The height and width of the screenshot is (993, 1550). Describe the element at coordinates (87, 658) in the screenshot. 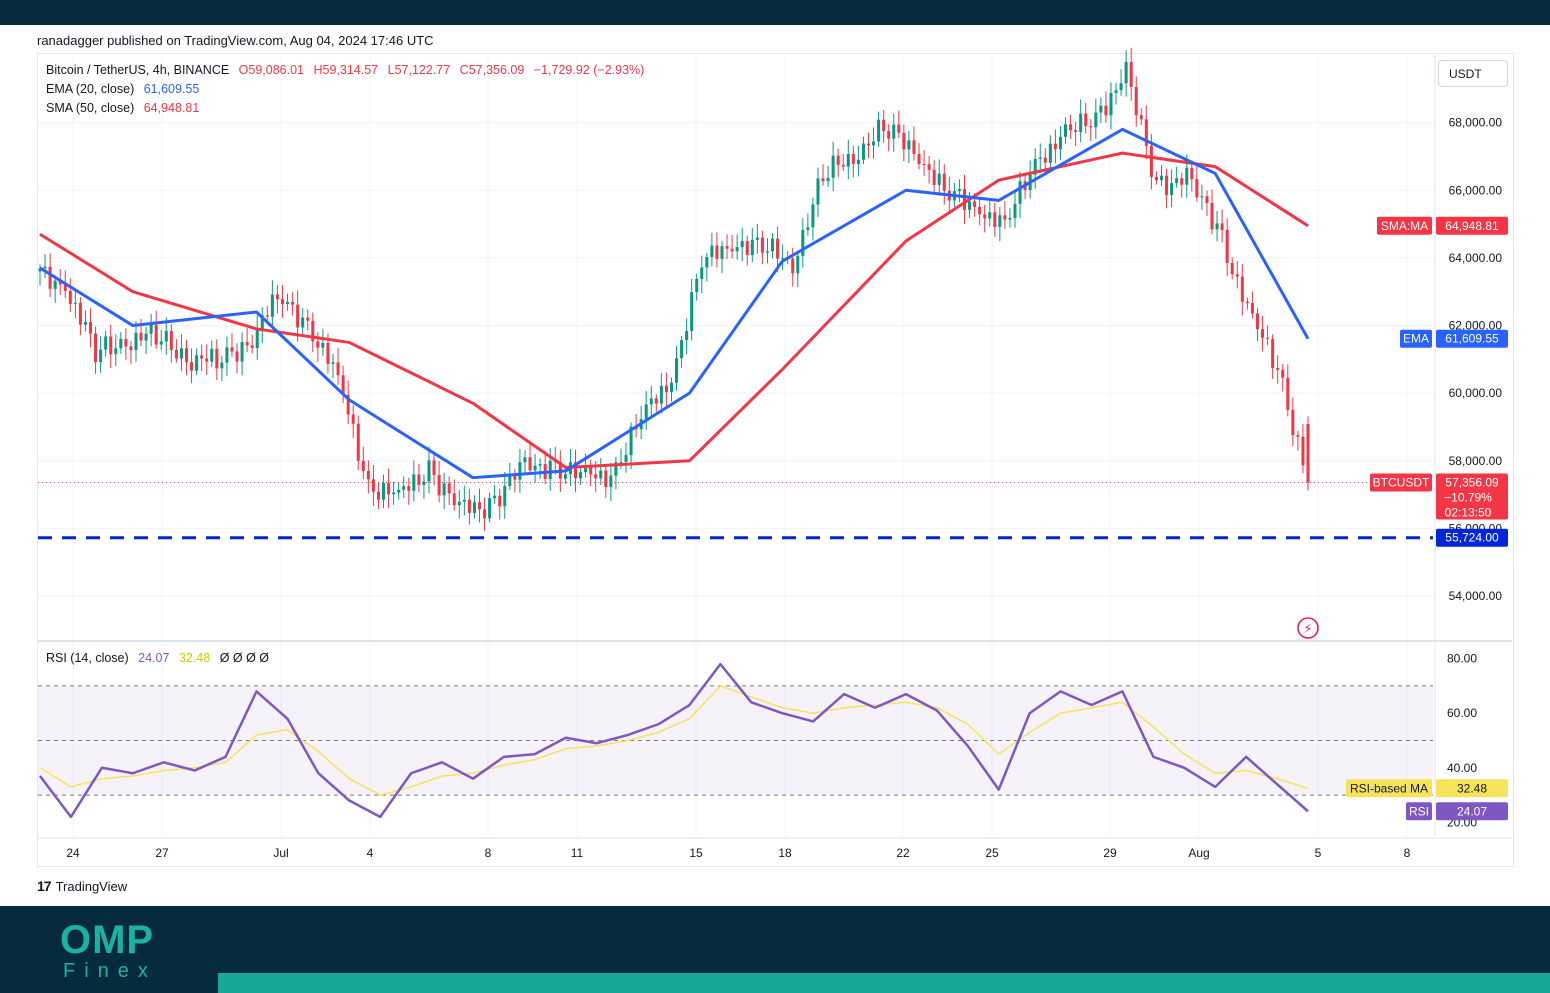

I see `rsi-legend-label: RSI (14, close)` at that location.